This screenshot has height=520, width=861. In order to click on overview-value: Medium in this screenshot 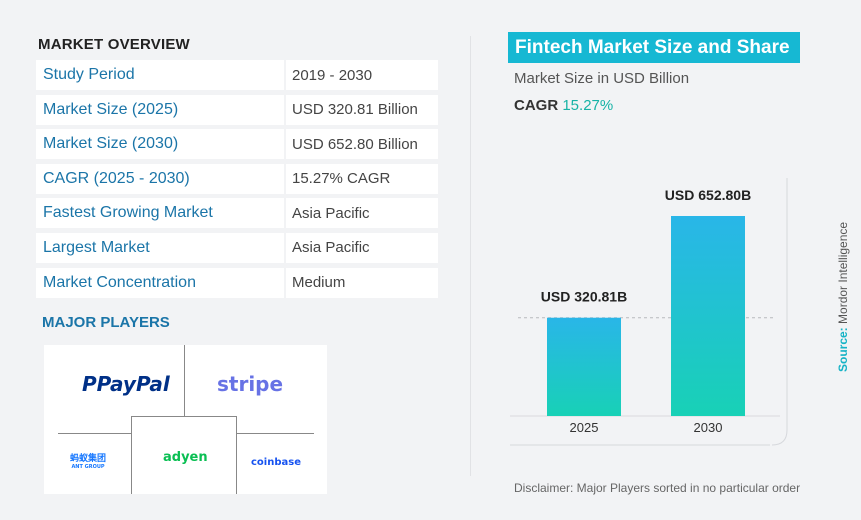, I will do `click(362, 282)`.